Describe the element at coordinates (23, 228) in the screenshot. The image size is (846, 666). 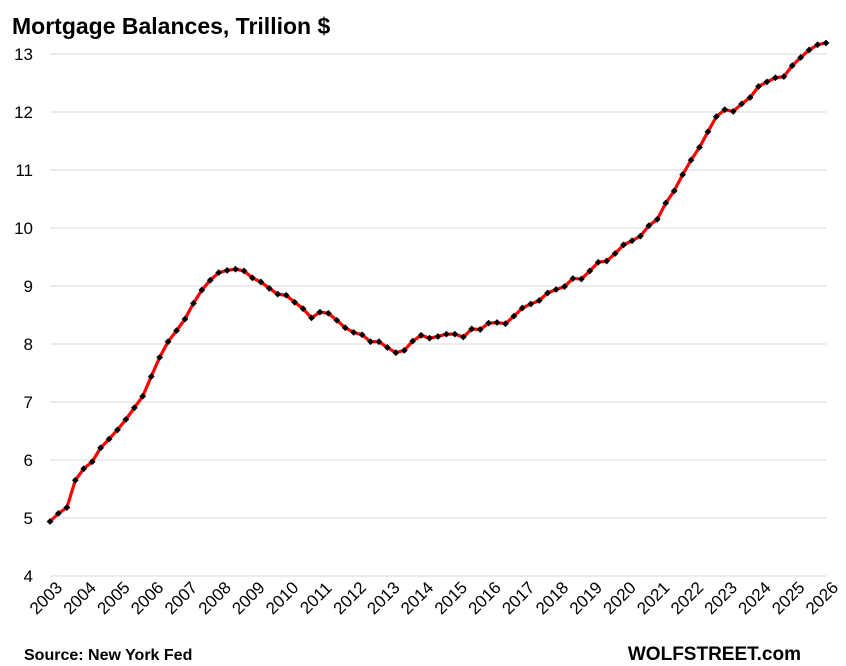
I see `y-tick-label: 10` at that location.